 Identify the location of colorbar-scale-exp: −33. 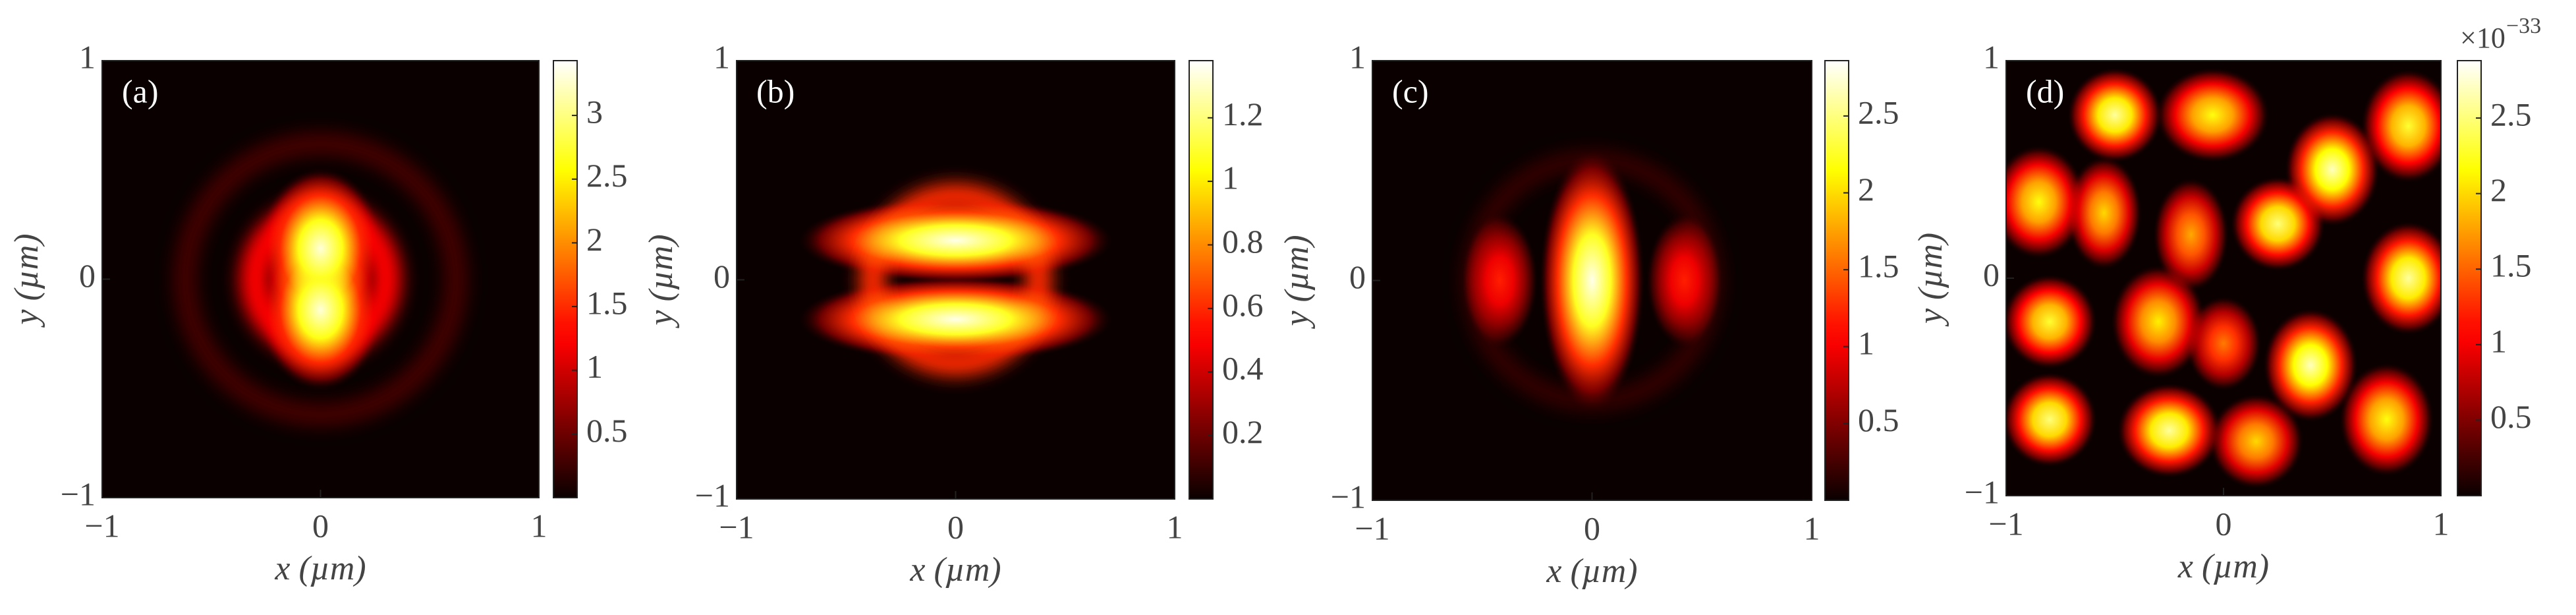
(2523, 26).